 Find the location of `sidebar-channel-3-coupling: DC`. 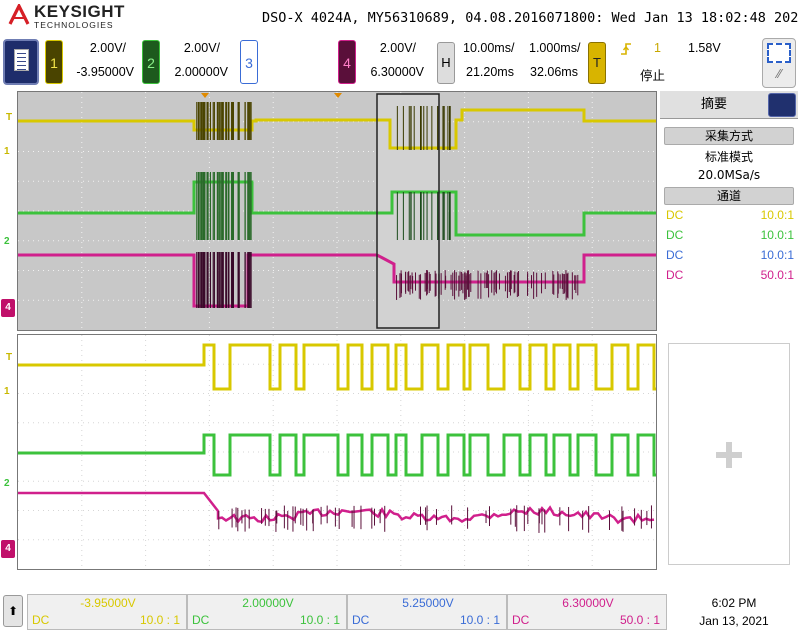

sidebar-channel-3-coupling: DC is located at coordinates (675, 255).